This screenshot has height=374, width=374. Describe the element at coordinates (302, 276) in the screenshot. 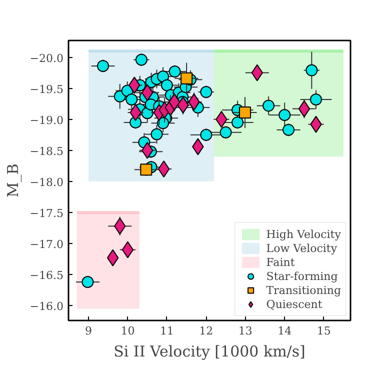

I see `legend-label: Star-forming` at that location.